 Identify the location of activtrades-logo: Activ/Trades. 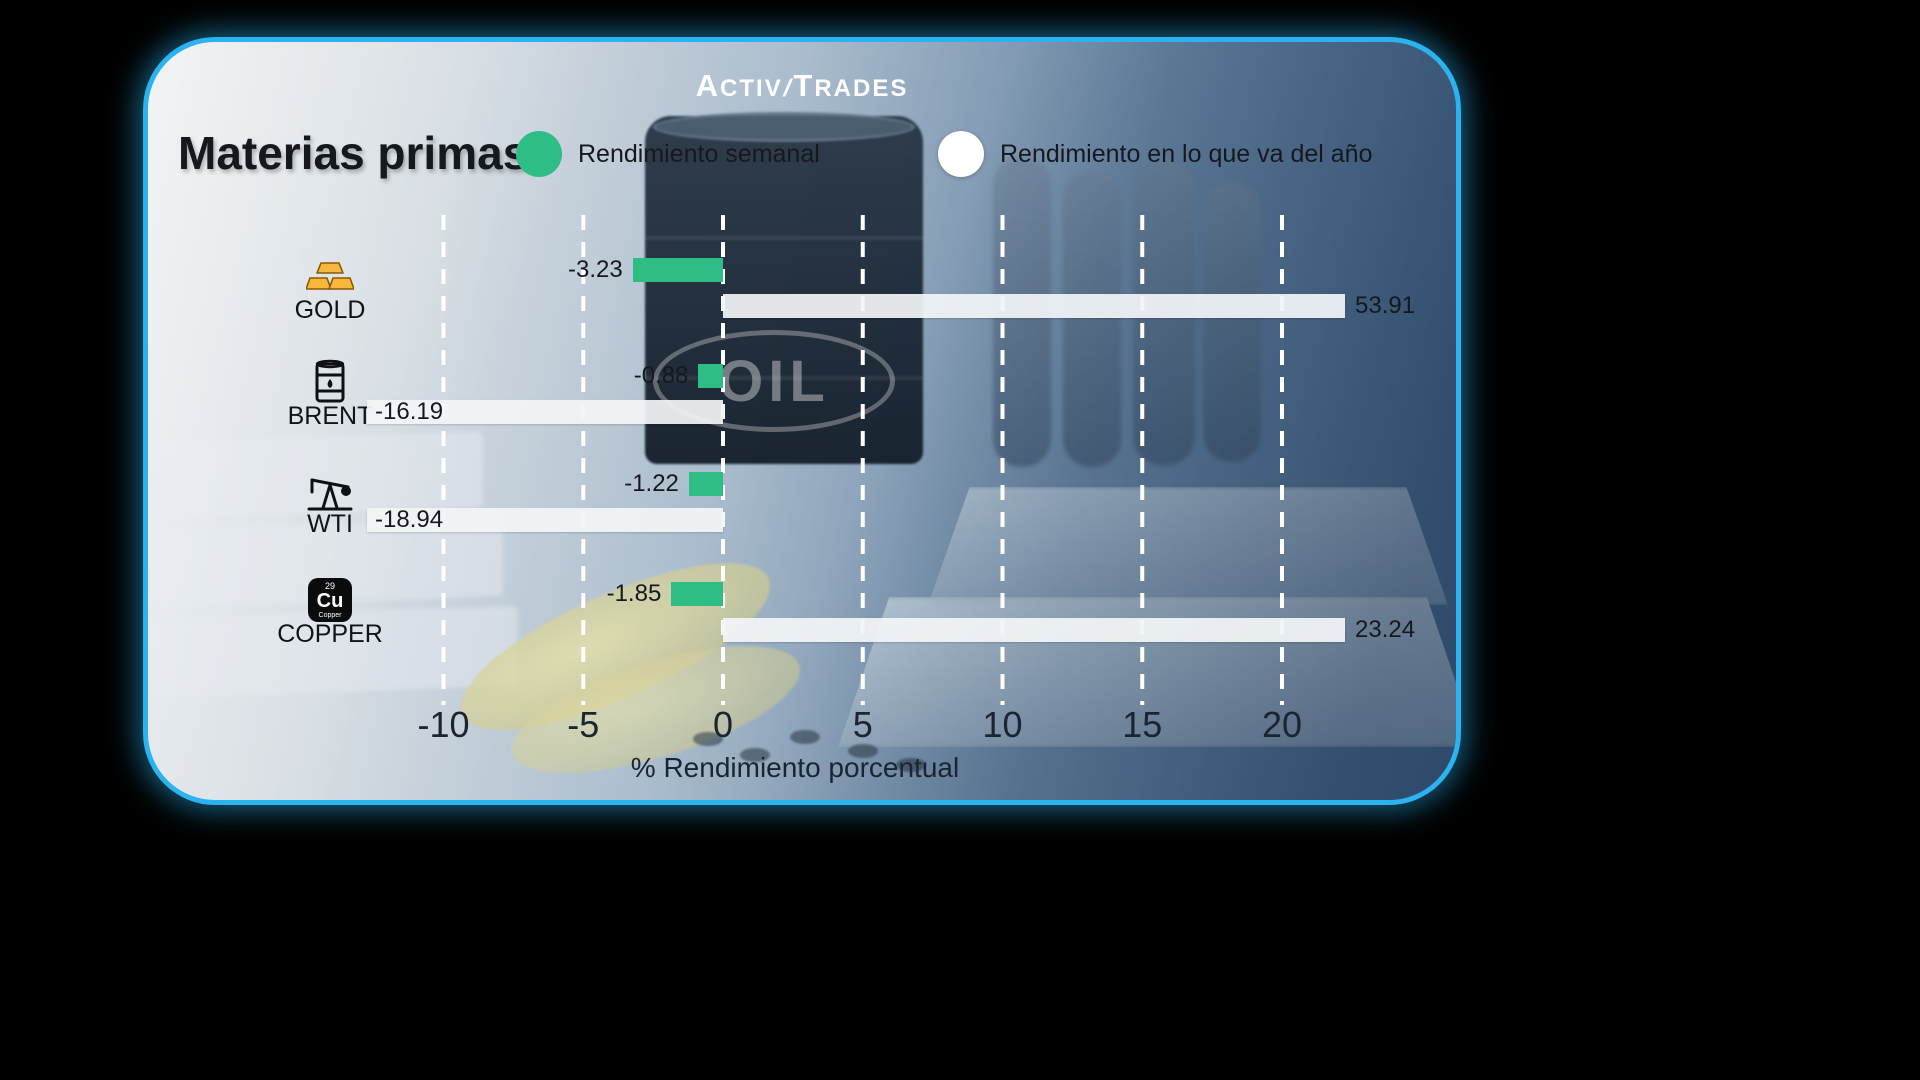
(802, 86).